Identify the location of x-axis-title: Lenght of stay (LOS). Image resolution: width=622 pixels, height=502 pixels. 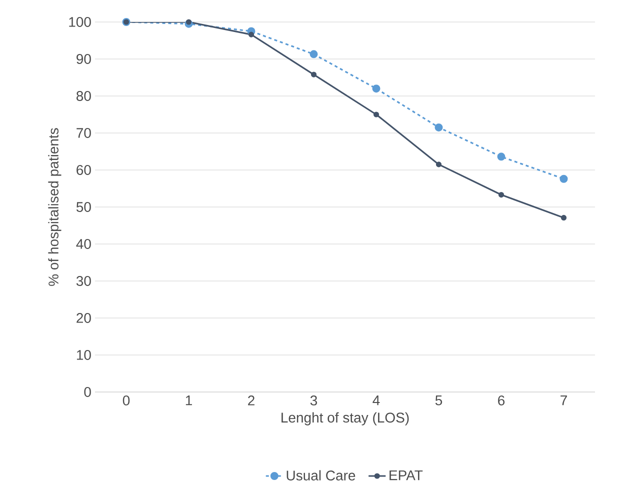
(345, 419).